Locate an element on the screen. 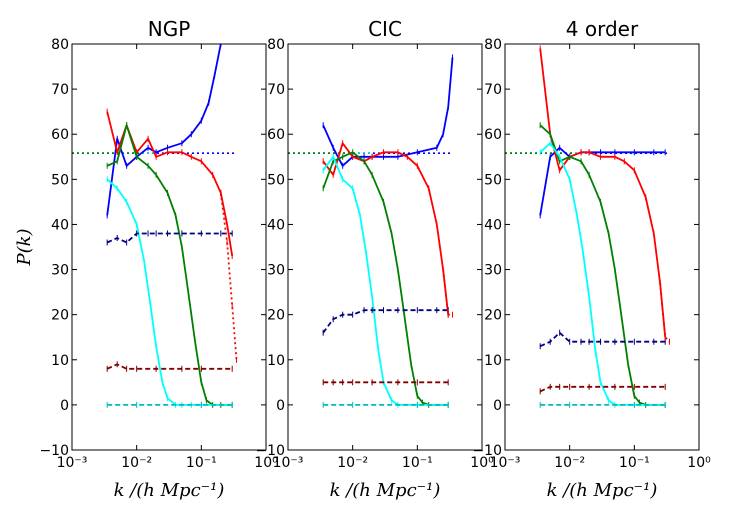 The width and height of the screenshot is (748, 520). y-axis-label: P(k) is located at coordinates (24, 247).